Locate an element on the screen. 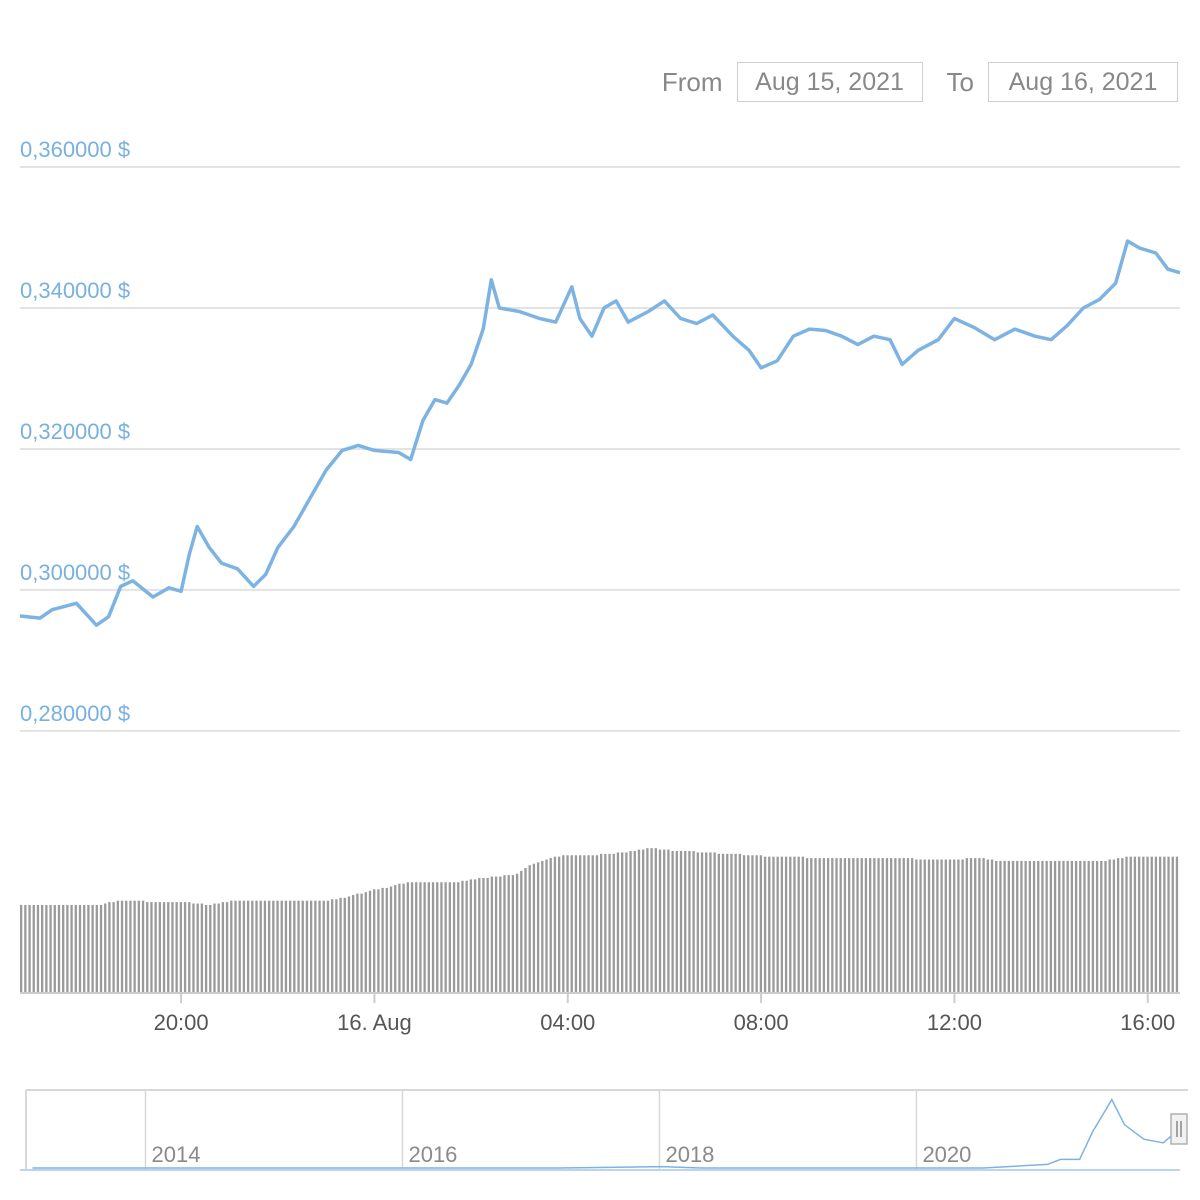  volume-bars is located at coordinates (599, 920).